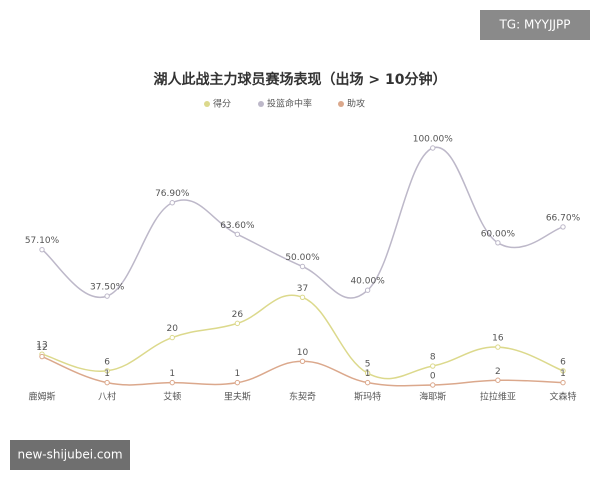 The width and height of the screenshot is (600, 480). I want to click on data-label: 16, so click(498, 339).